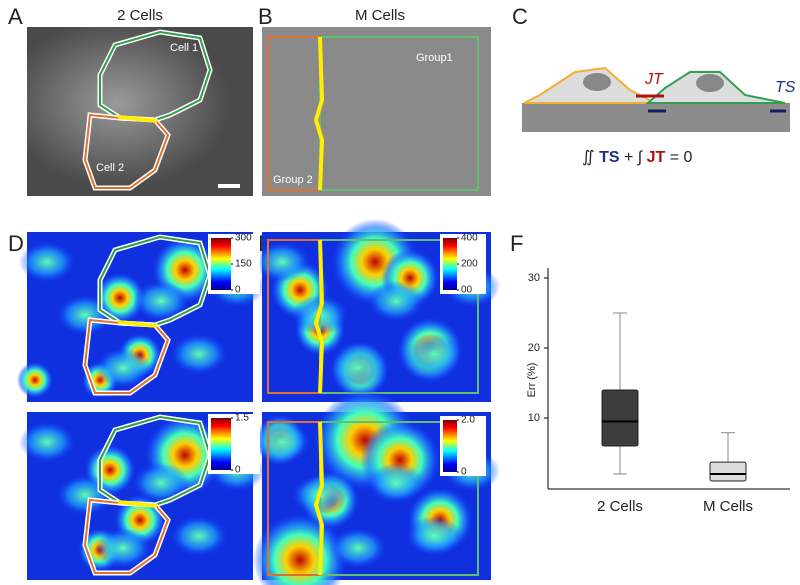  Describe the element at coordinates (609, 157) in the screenshot. I see `eq-part: TS` at that location.